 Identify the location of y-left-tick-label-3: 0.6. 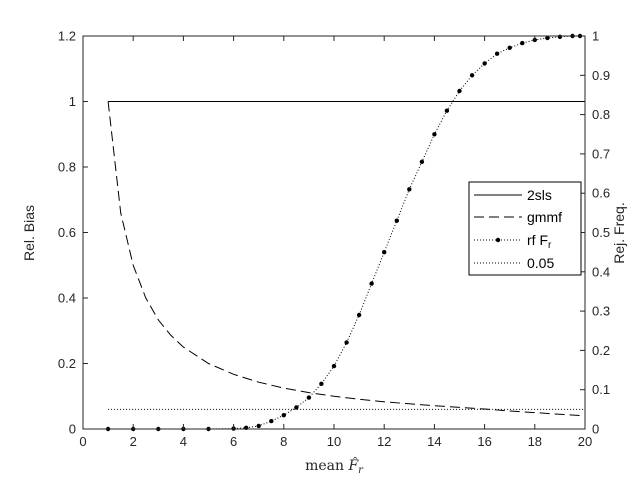
(67, 232).